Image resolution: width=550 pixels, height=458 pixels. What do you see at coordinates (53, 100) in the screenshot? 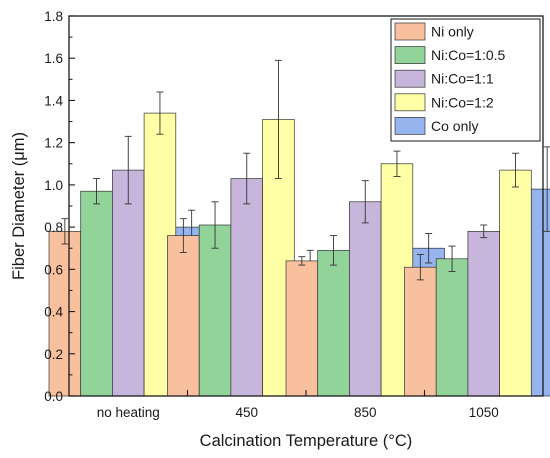
I see `y-tick-label: 1.4` at bounding box center [53, 100].